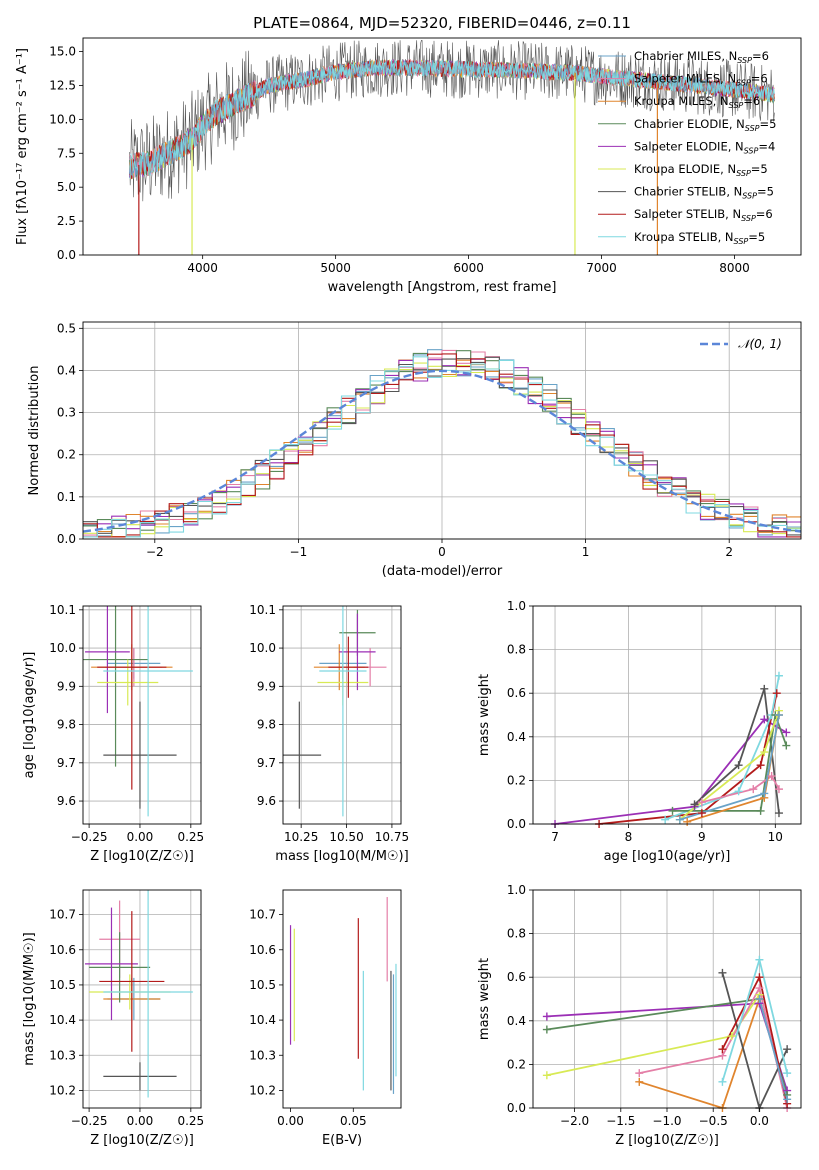 The height and width of the screenshot is (1170, 819). I want to click on x-axis-label: (data-model)/error, so click(442, 571).